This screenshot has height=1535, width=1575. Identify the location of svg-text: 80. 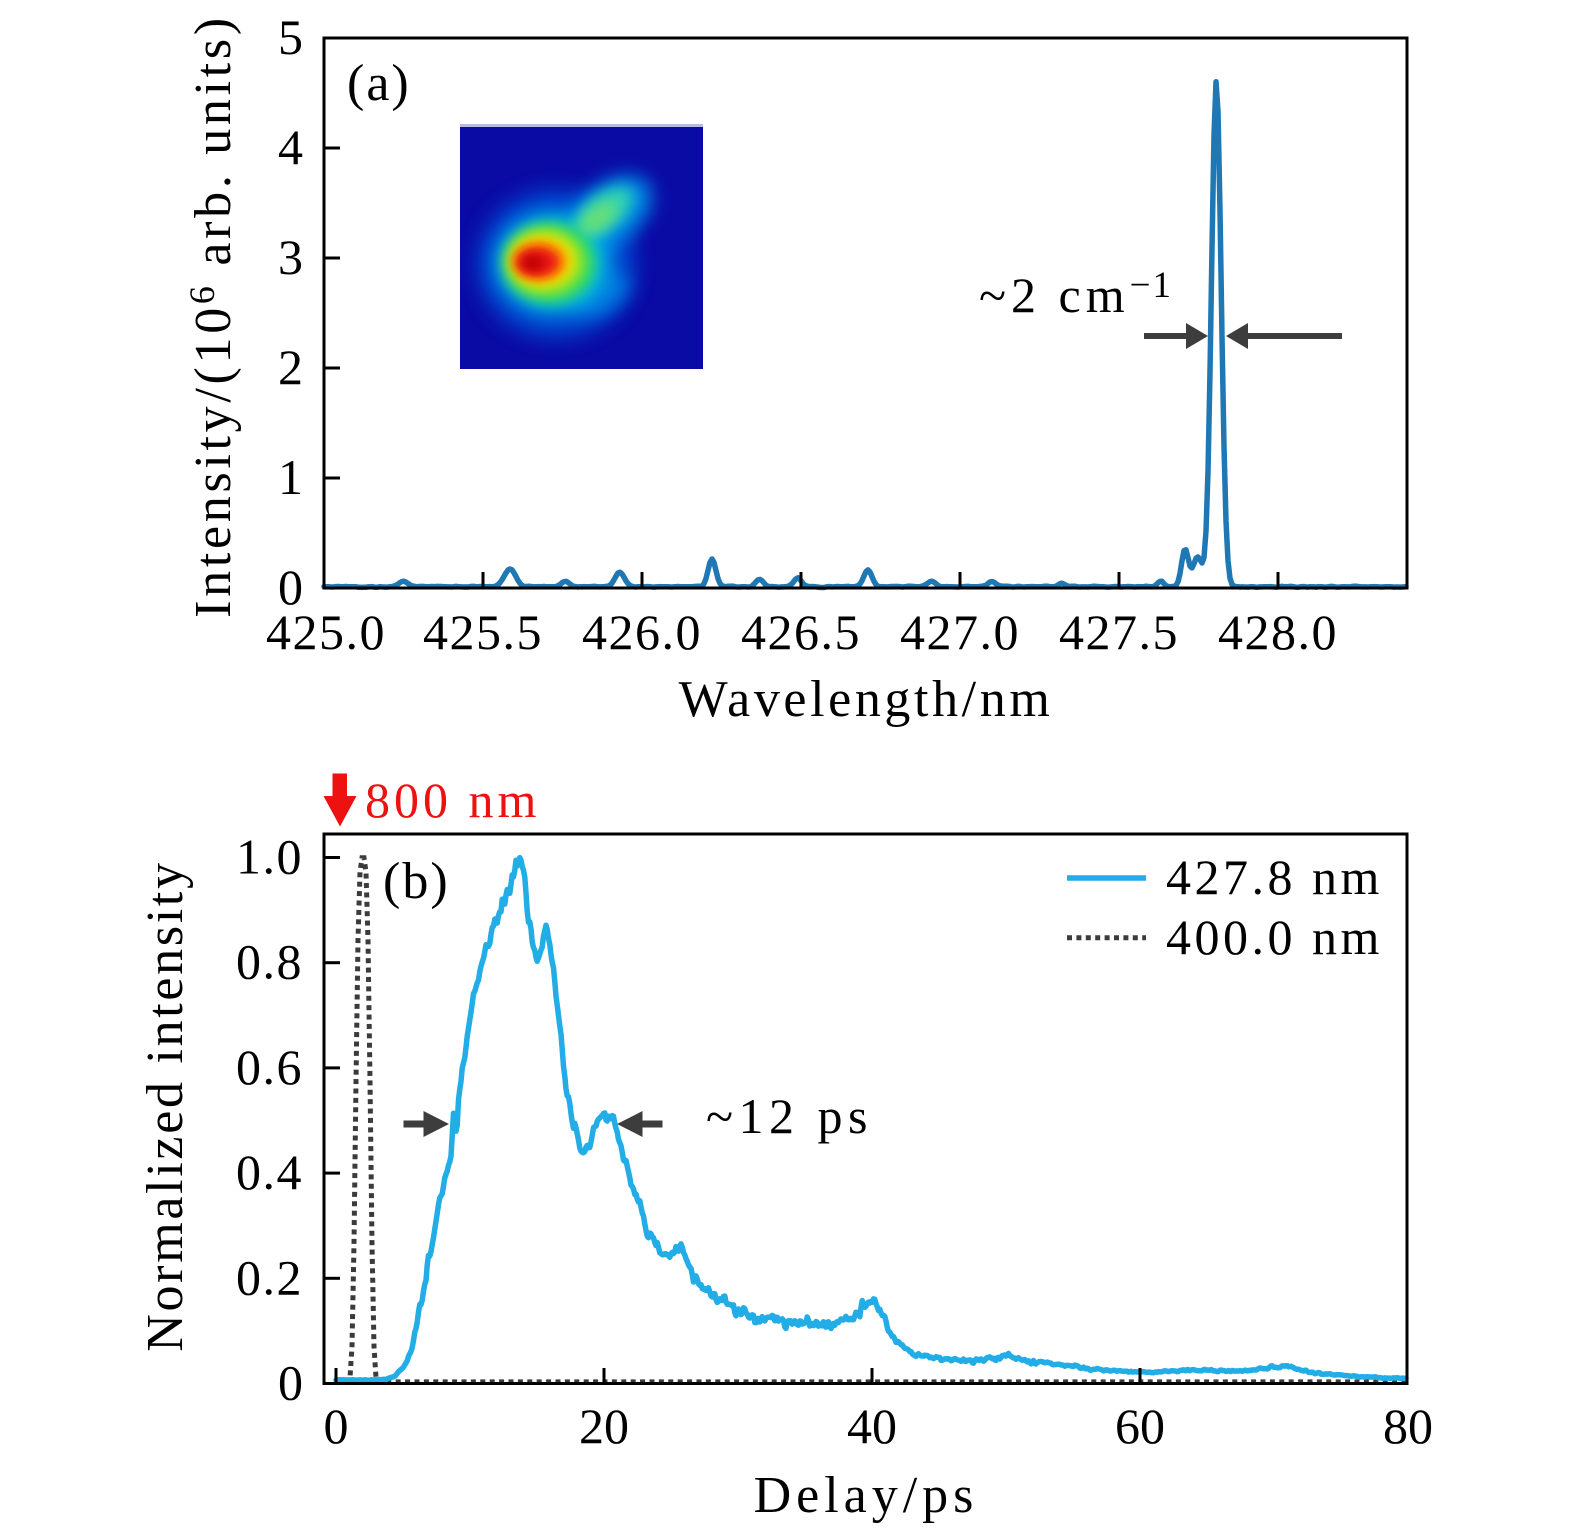
(1408, 1426).